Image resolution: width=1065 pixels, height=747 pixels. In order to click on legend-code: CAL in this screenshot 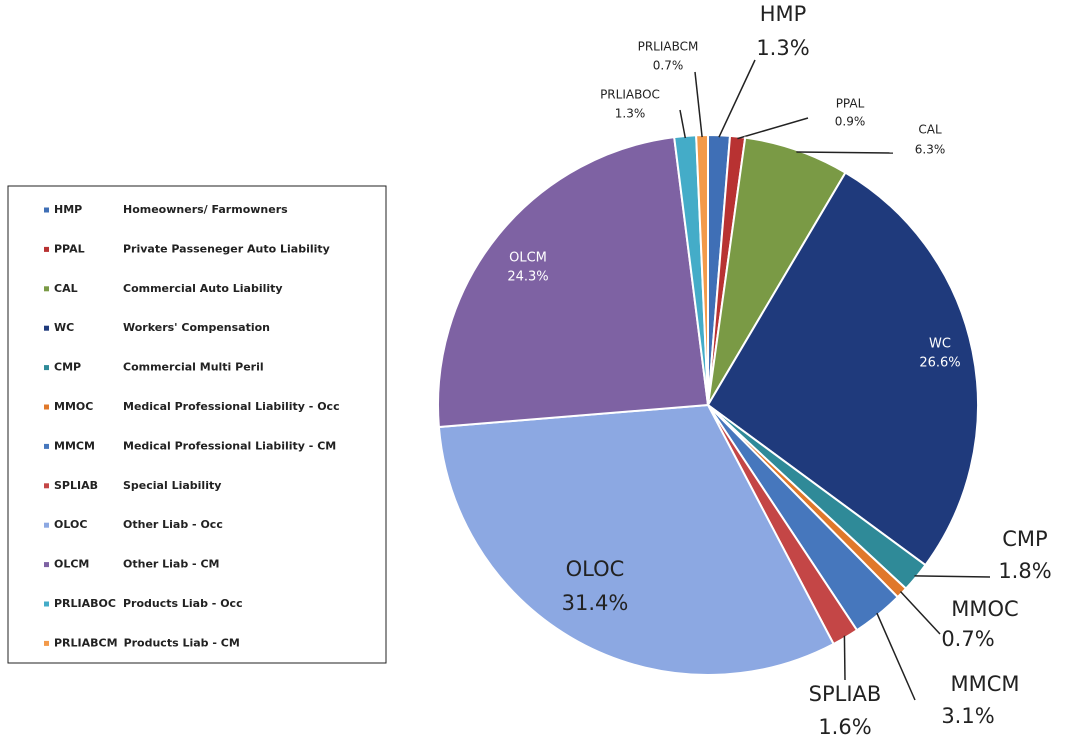, I will do `click(66, 288)`.